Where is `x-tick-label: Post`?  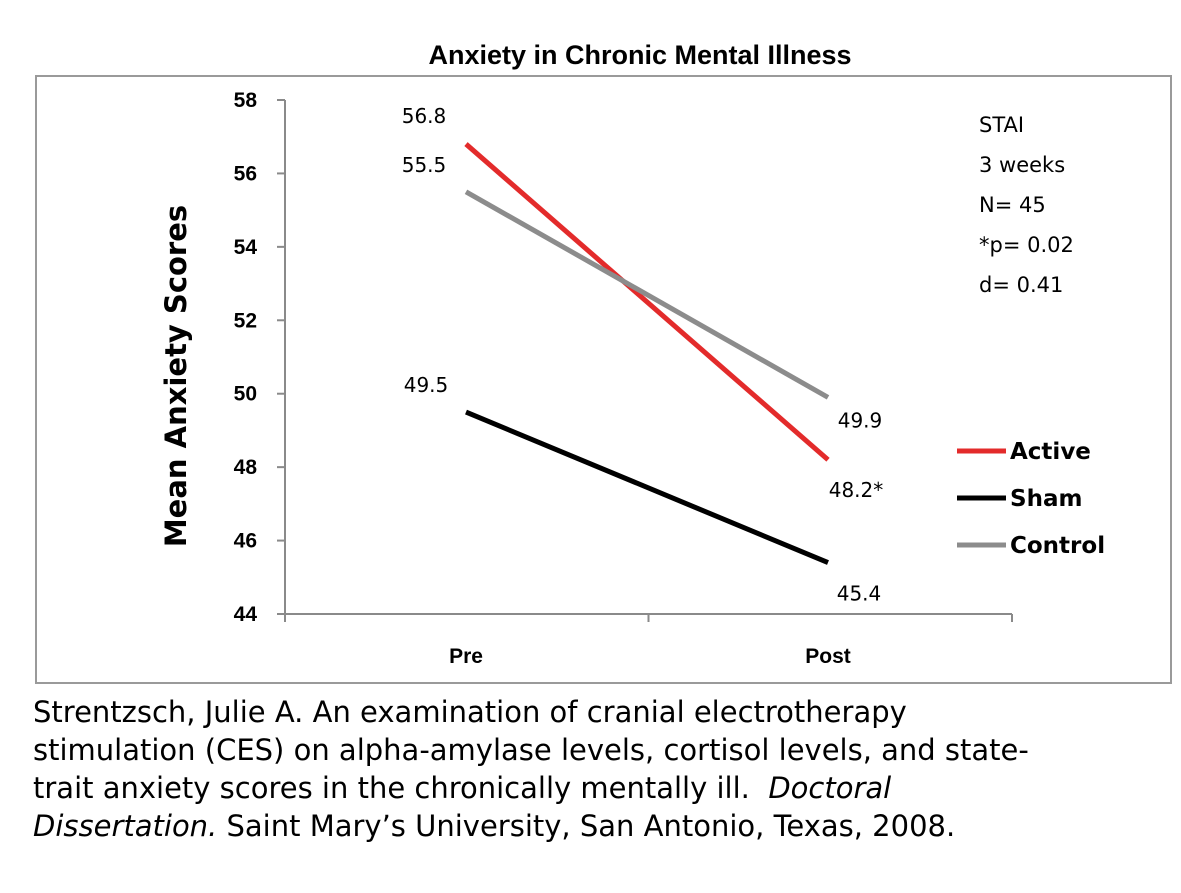 x-tick-label: Post is located at coordinates (828, 656).